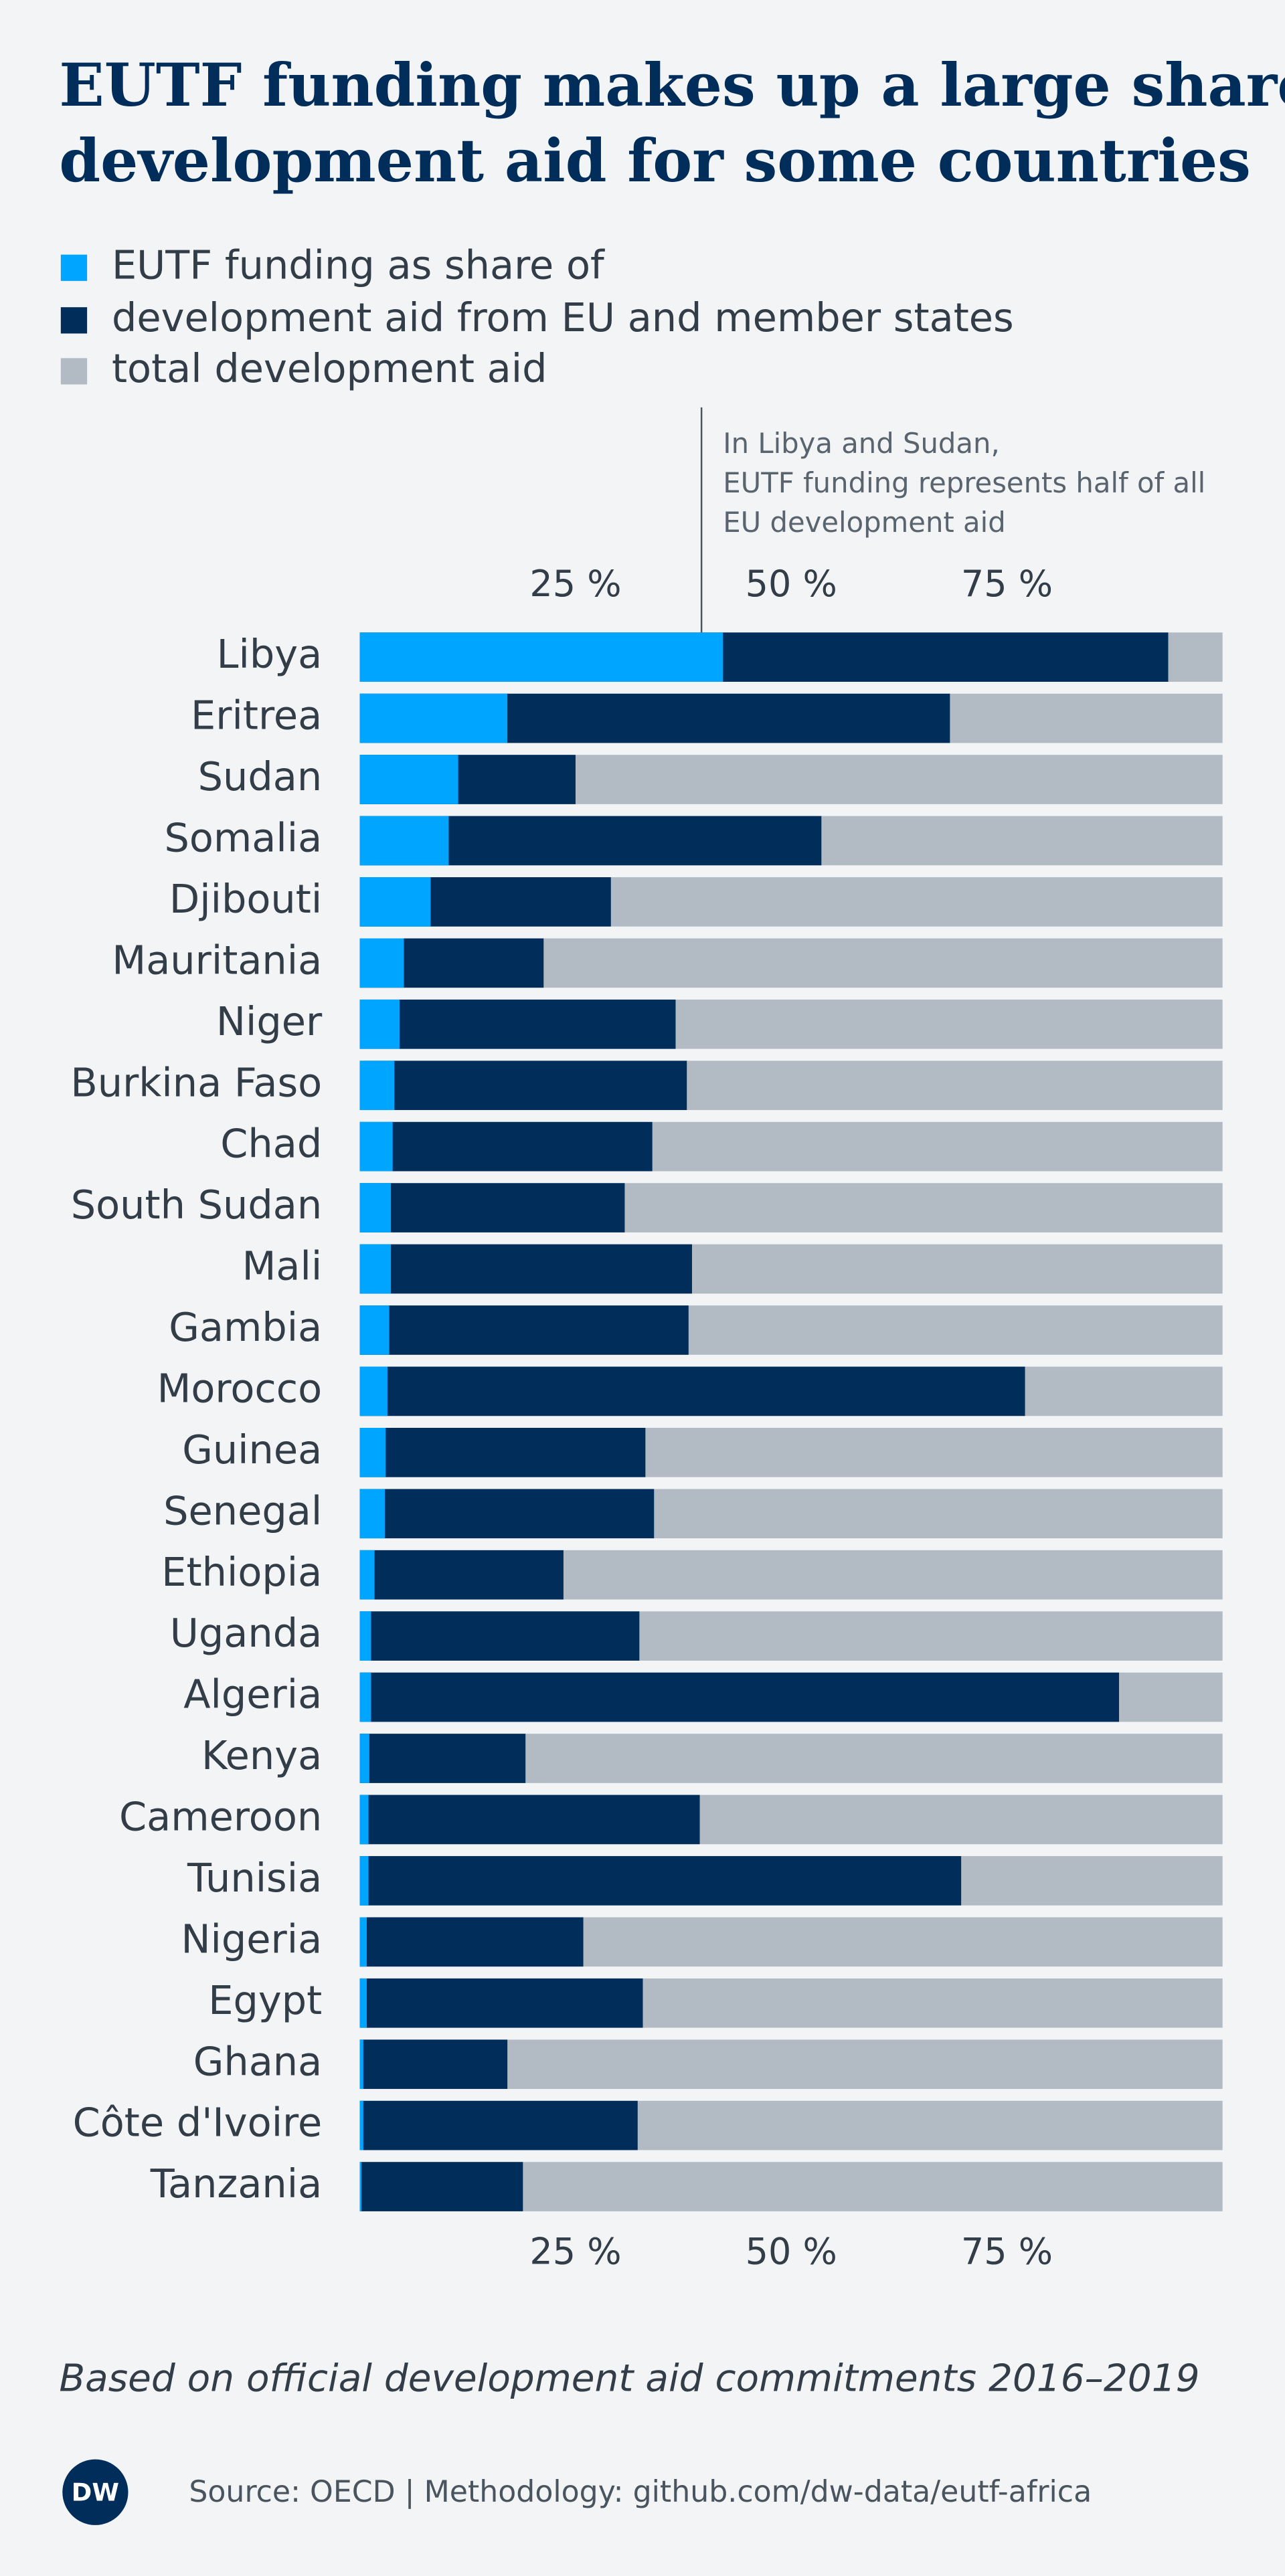 Image resolution: width=1285 pixels, height=2576 pixels. What do you see at coordinates (246, 1633) in the screenshot?
I see `y-tick-label: Uganda` at bounding box center [246, 1633].